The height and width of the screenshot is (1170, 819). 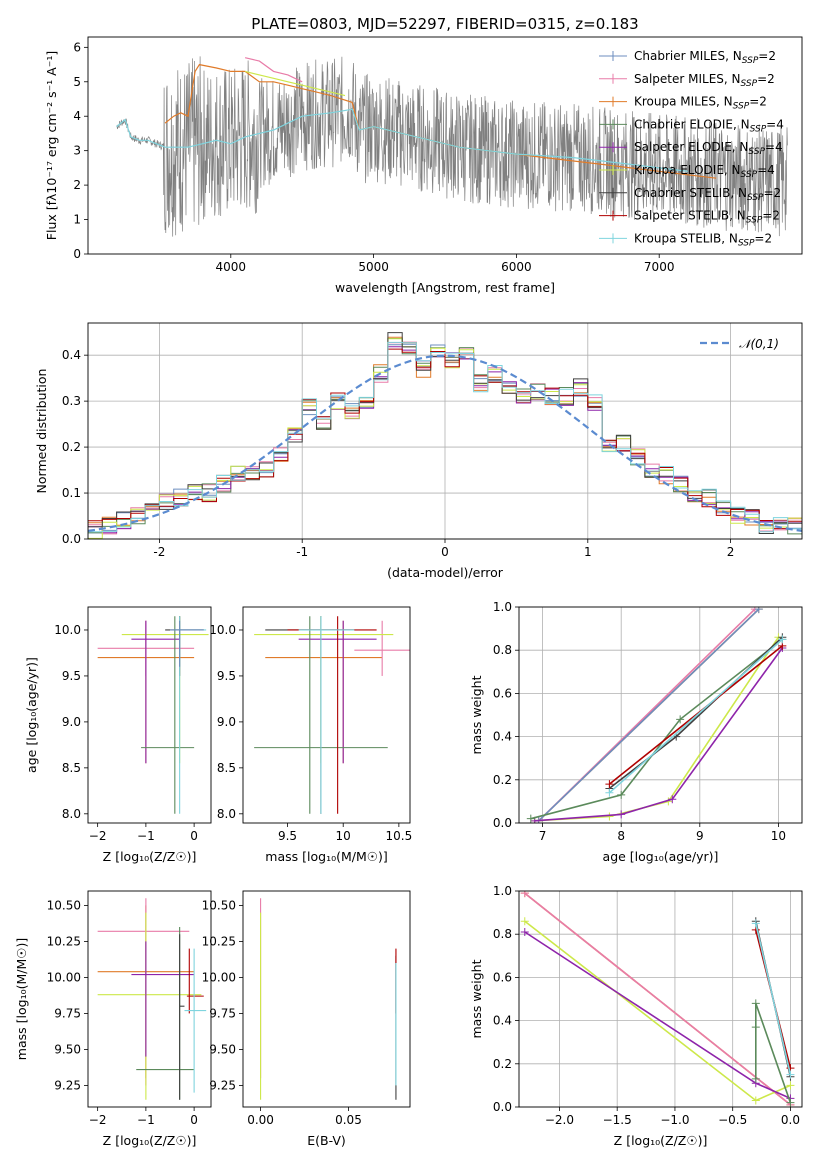 What do you see at coordinates (758, 610) in the screenshot?
I see `weight_vs_age-marker-chabrier_miles` at bounding box center [758, 610].